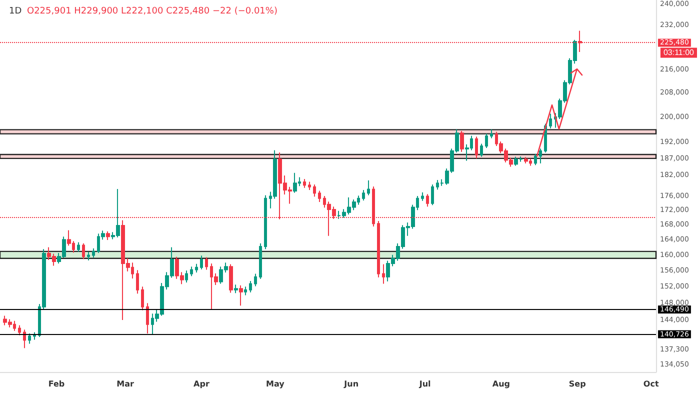  I want to click on x-tick-label: May, so click(276, 384).